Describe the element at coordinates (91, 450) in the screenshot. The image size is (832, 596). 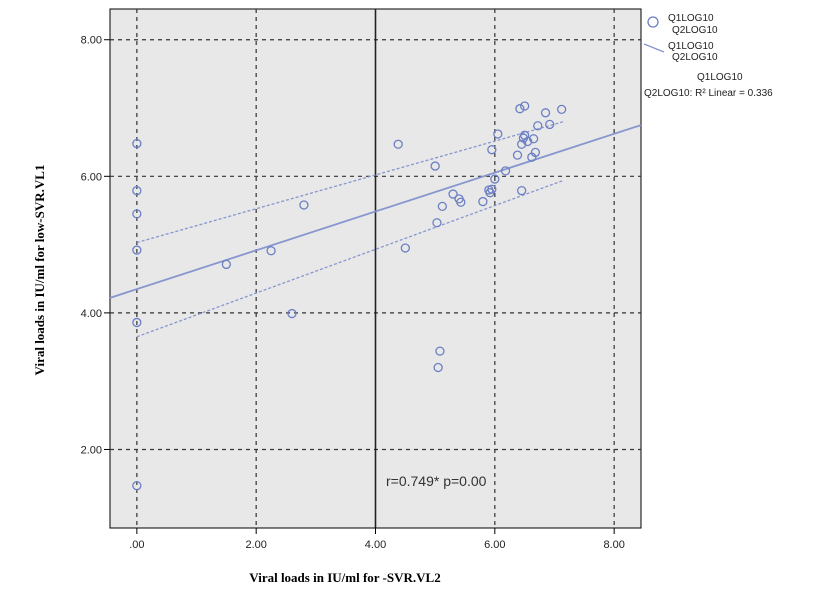
I see `y-tick-label: 2.00` at that location.